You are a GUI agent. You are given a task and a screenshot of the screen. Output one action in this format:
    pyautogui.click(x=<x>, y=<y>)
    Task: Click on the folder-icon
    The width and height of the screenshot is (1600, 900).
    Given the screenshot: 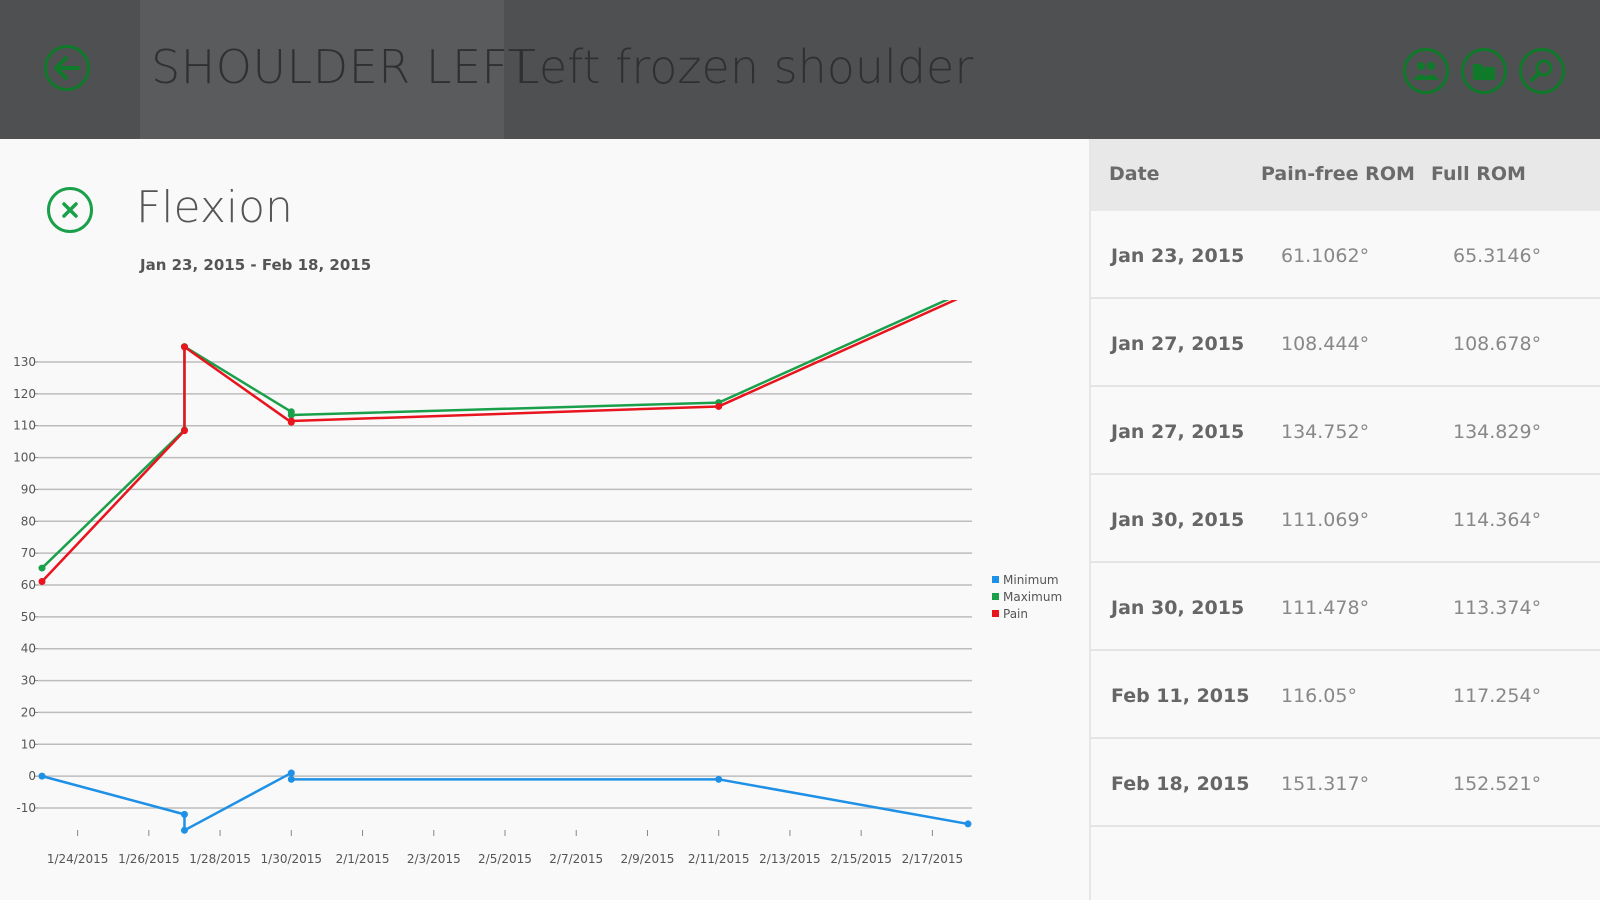 What is the action you would take?
    pyautogui.click(x=1484, y=72)
    